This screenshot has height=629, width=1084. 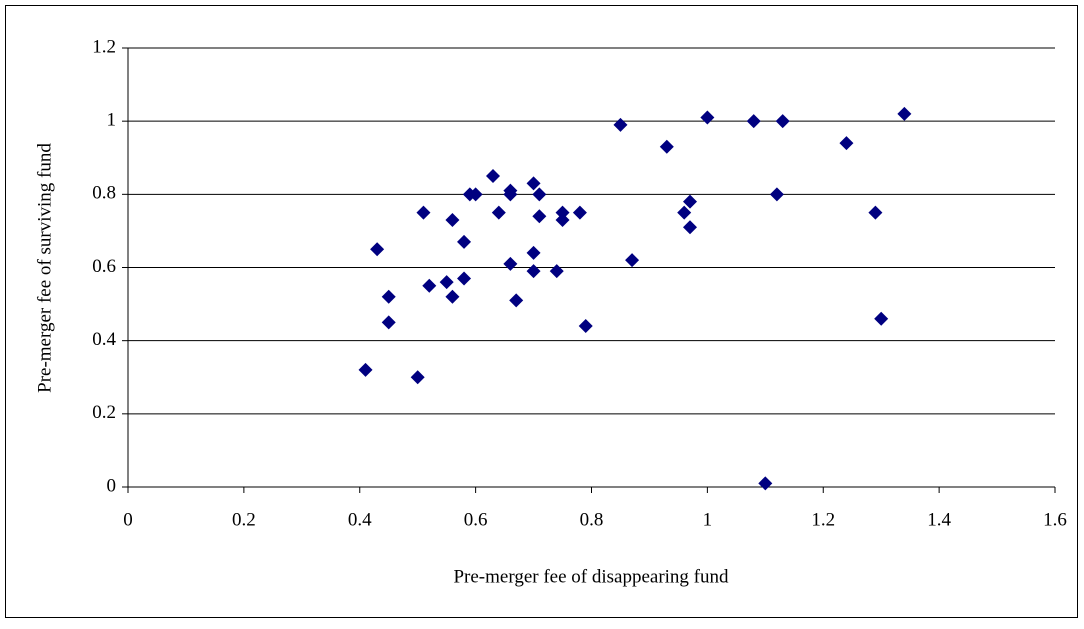 I want to click on x-tick-label: 0.4, so click(x=360, y=519).